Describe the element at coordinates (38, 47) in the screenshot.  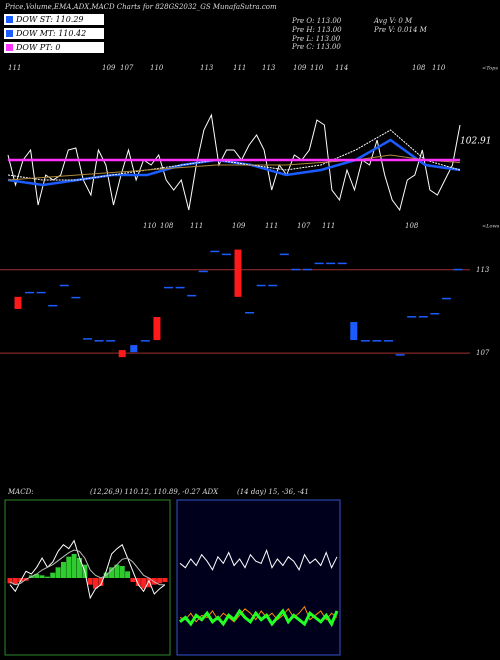
I see `legend-label: DOW PT: 0` at that location.